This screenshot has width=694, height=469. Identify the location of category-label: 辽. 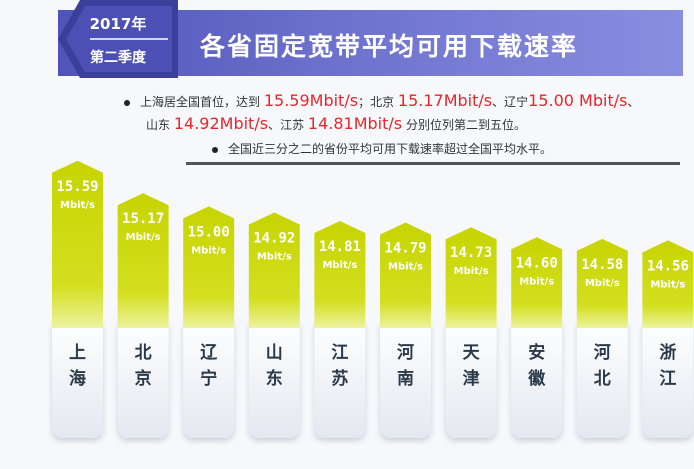
(209, 353).